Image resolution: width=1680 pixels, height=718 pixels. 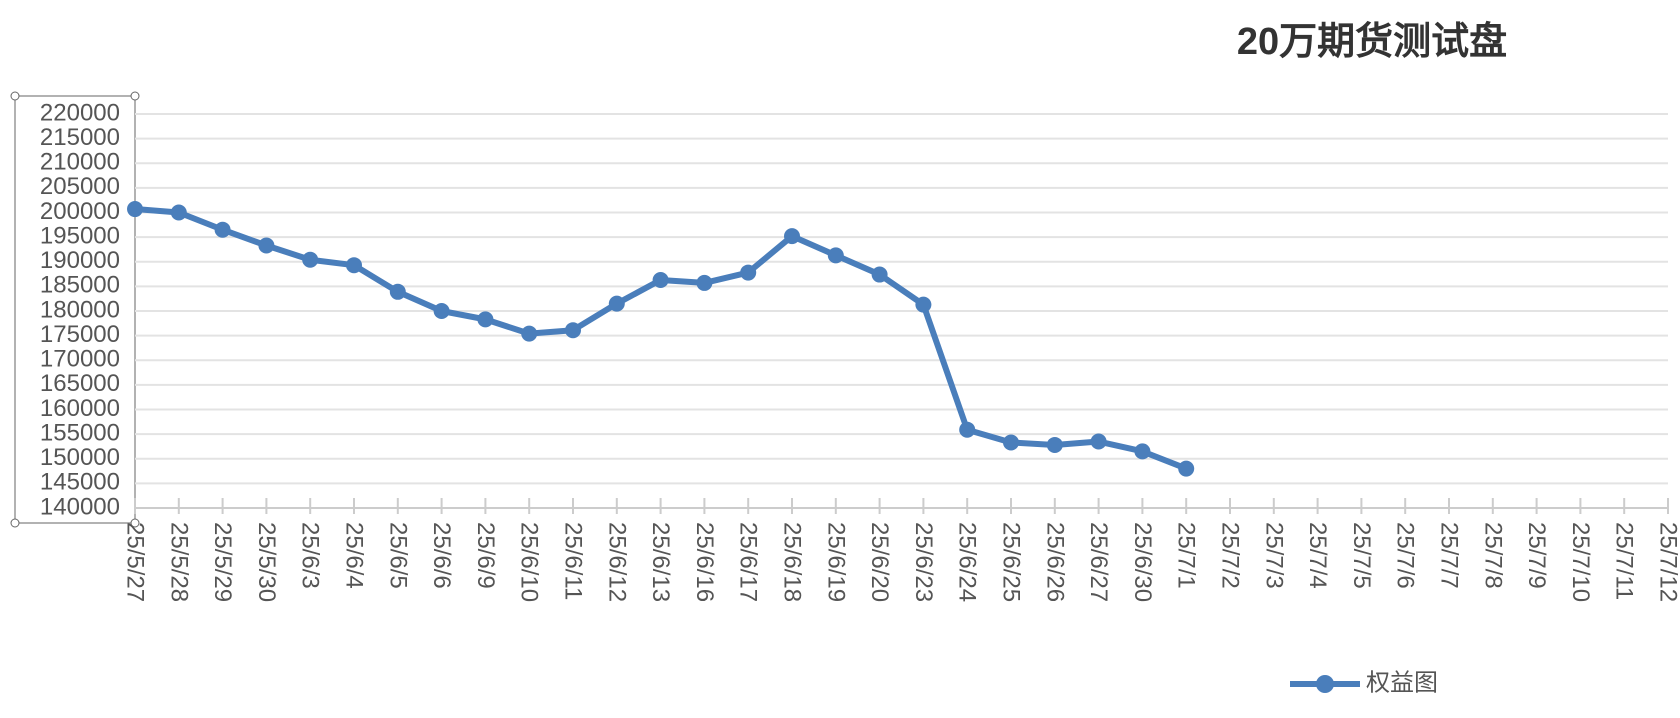 I want to click on x-tick-label: 25/7/5, so click(x=1361, y=555).